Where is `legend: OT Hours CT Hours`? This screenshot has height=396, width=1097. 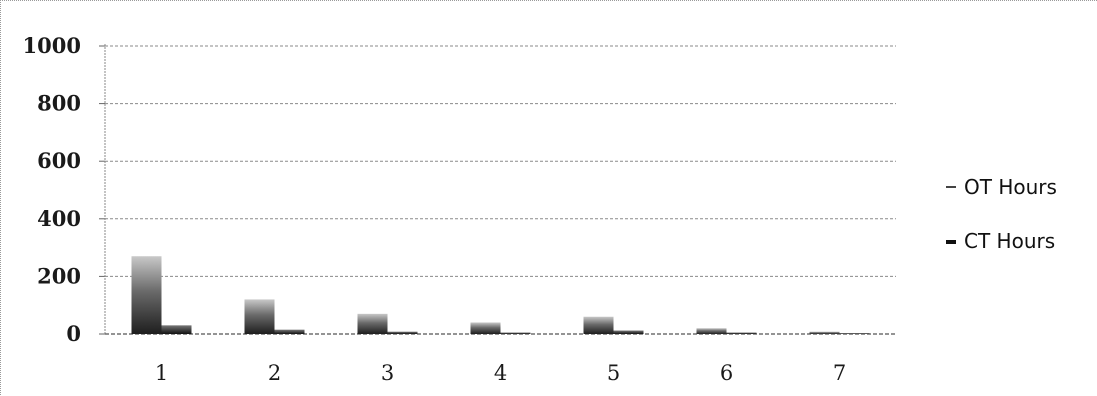 legend: OT Hours CT Hours is located at coordinates (1001, 214).